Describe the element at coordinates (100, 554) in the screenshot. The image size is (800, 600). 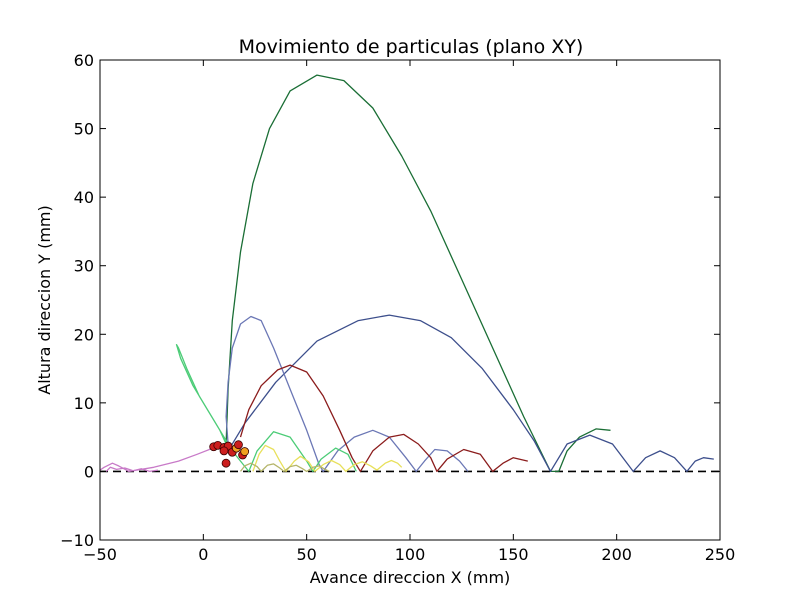
I see `x-tick-label: −50` at that location.